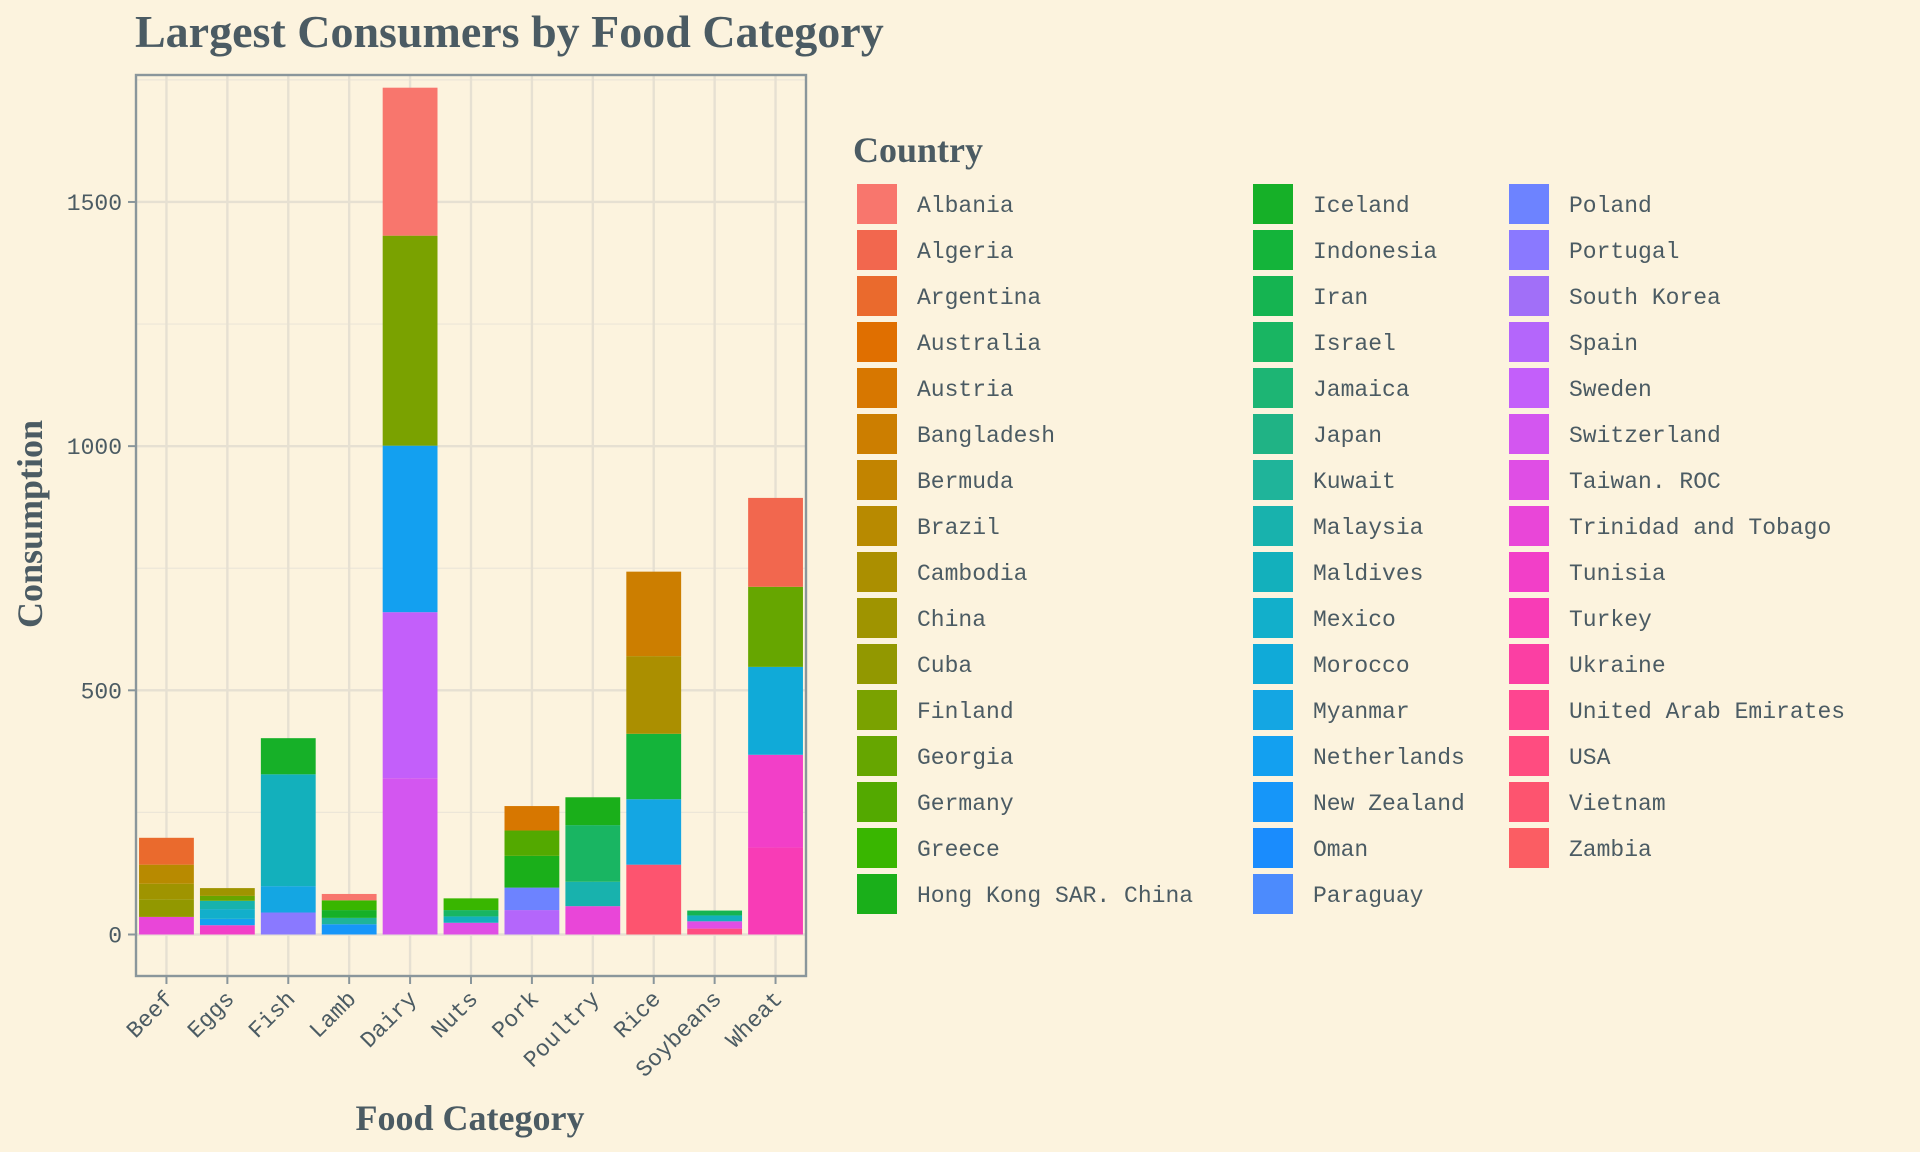 Image resolution: width=1920 pixels, height=1152 pixels. Describe the element at coordinates (1603, 344) in the screenshot. I see `legend-label: Spain` at that location.